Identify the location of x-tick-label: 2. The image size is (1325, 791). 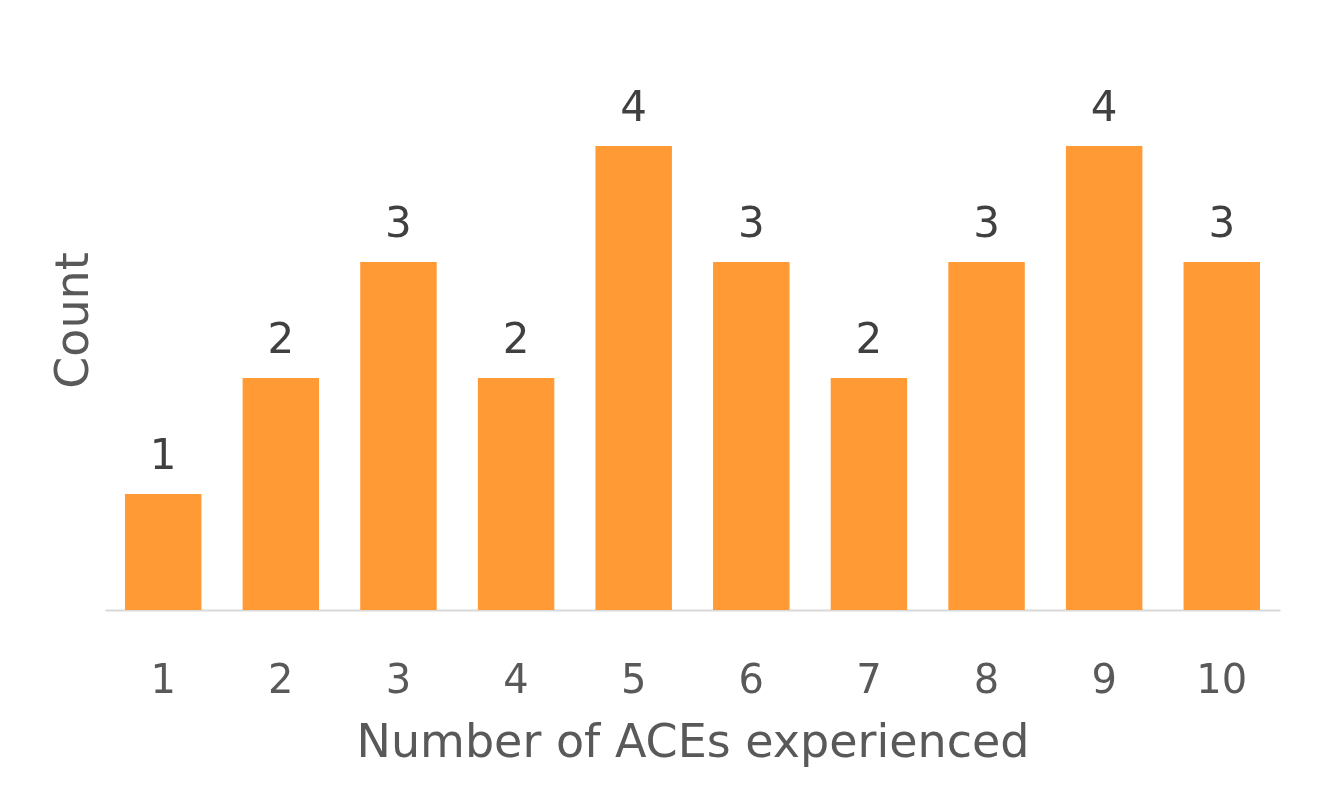
(281, 678).